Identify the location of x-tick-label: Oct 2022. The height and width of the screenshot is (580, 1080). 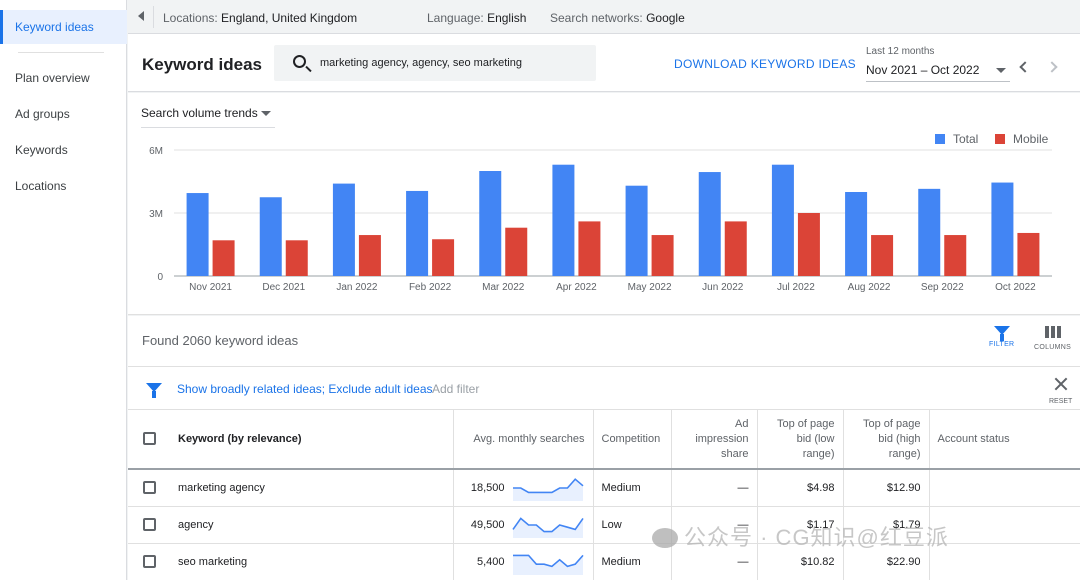
(1015, 287).